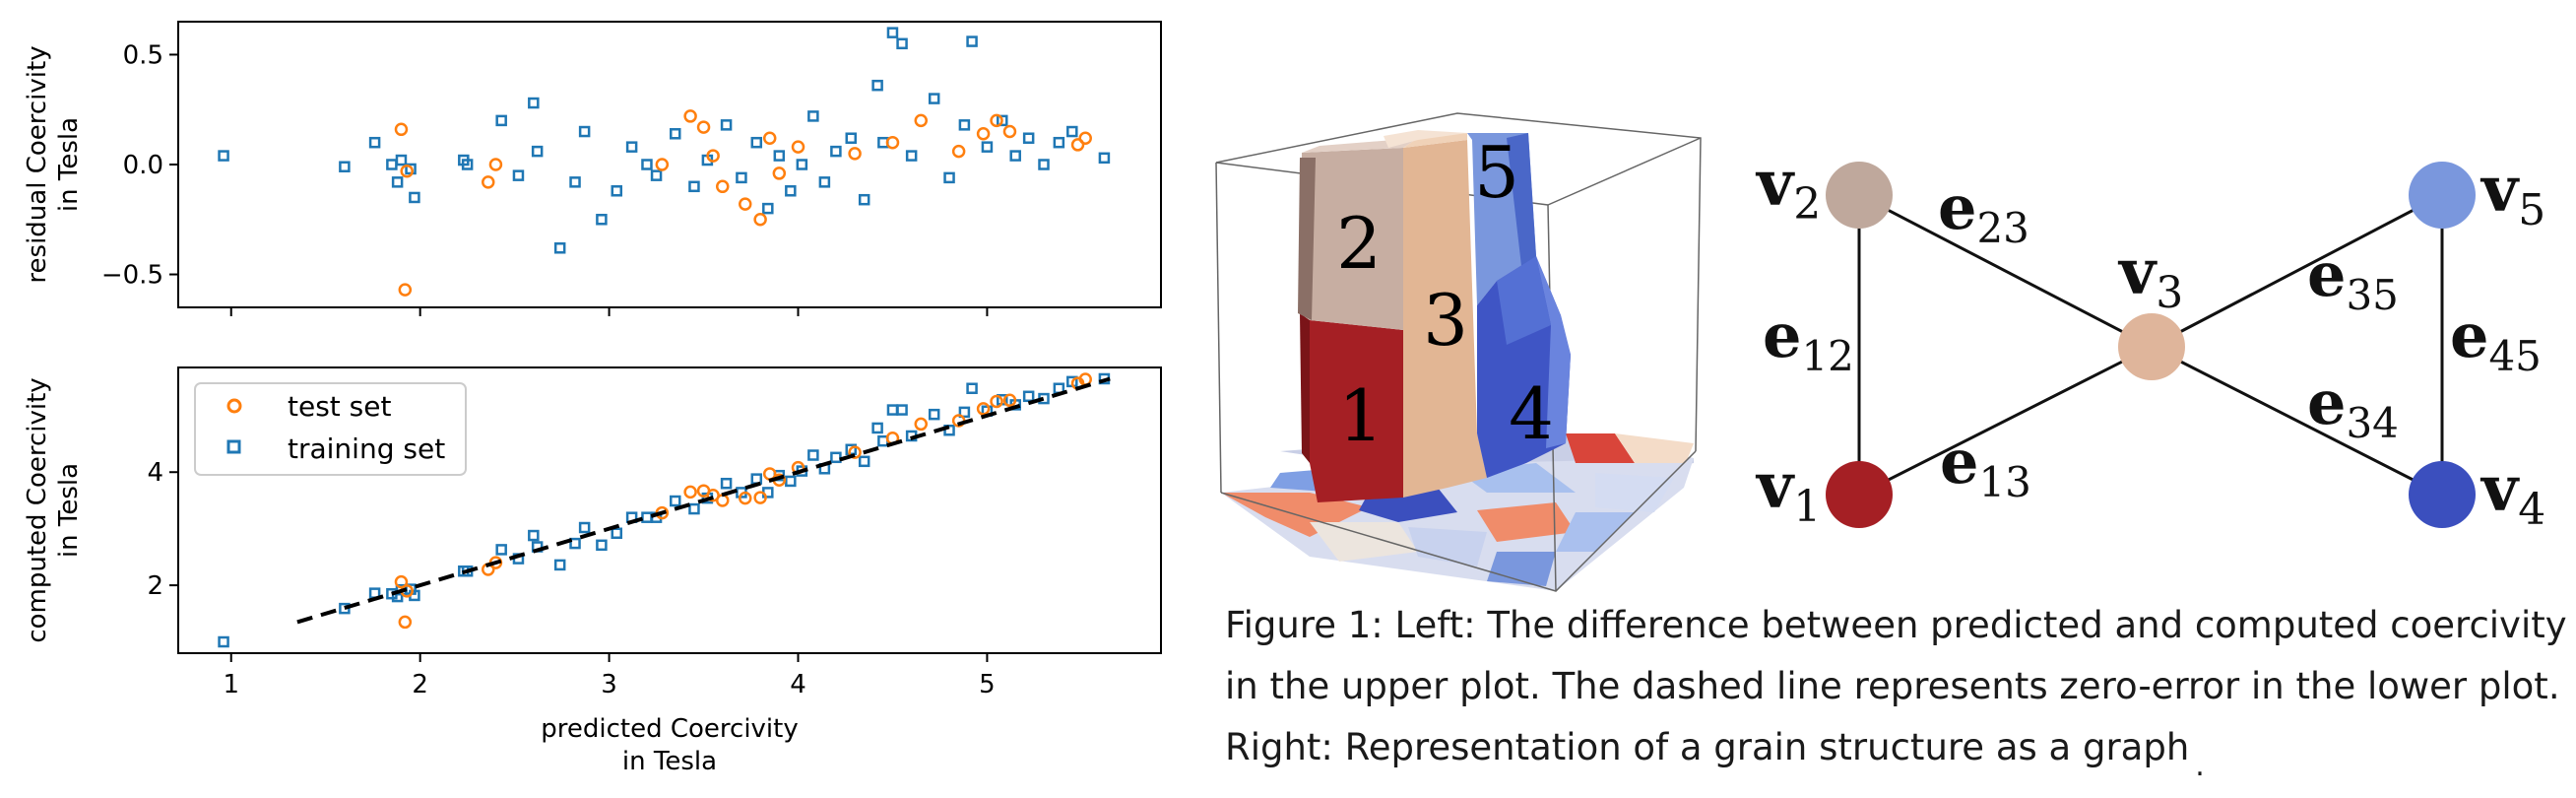 Image resolution: width=2576 pixels, height=798 pixels. Describe the element at coordinates (2512, 194) in the screenshot. I see `node-label-v5: v5` at that location.